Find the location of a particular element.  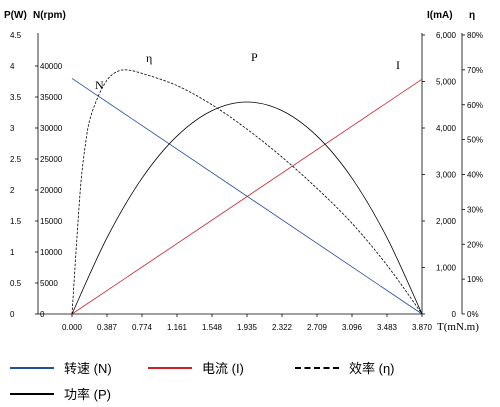

current-tick-label: 0 is located at coordinates (454, 314).